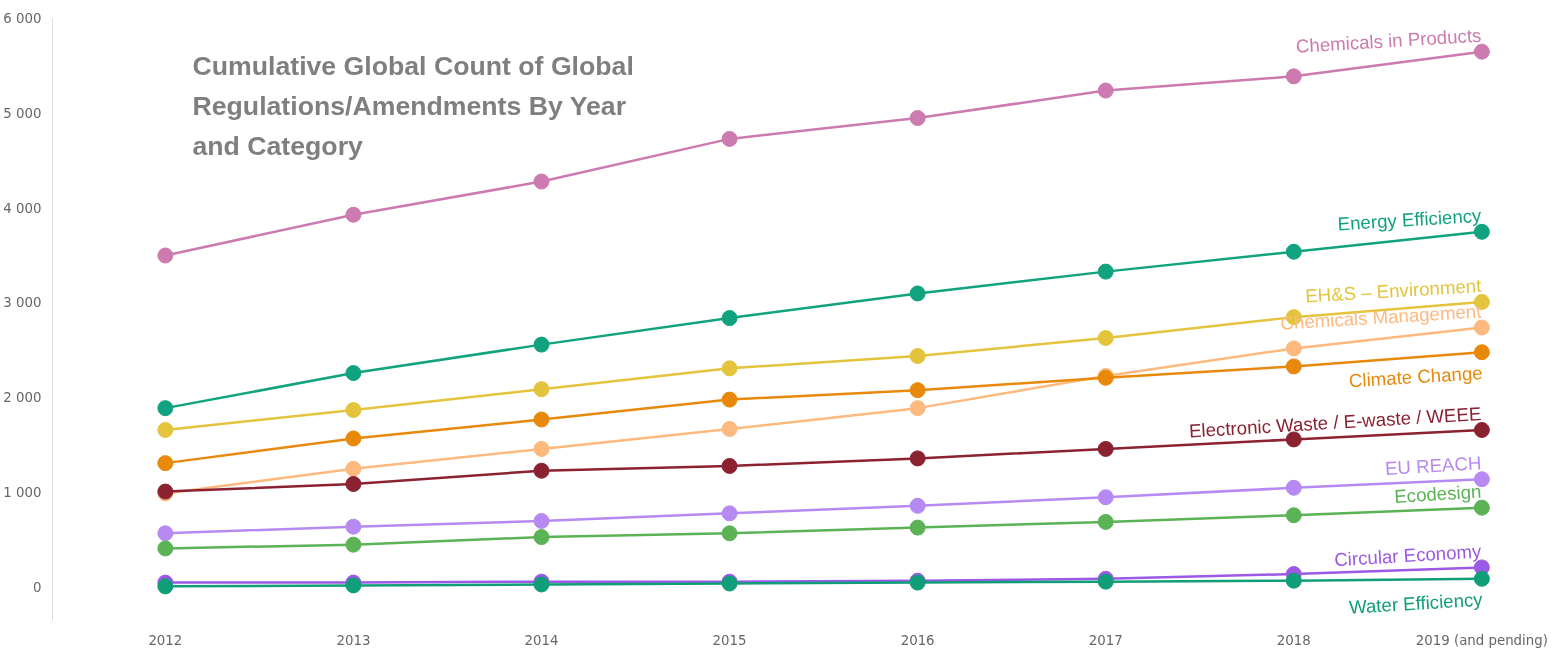  Describe the element at coordinates (22, 208) in the screenshot. I see `y-tick-label: 4 000` at that location.